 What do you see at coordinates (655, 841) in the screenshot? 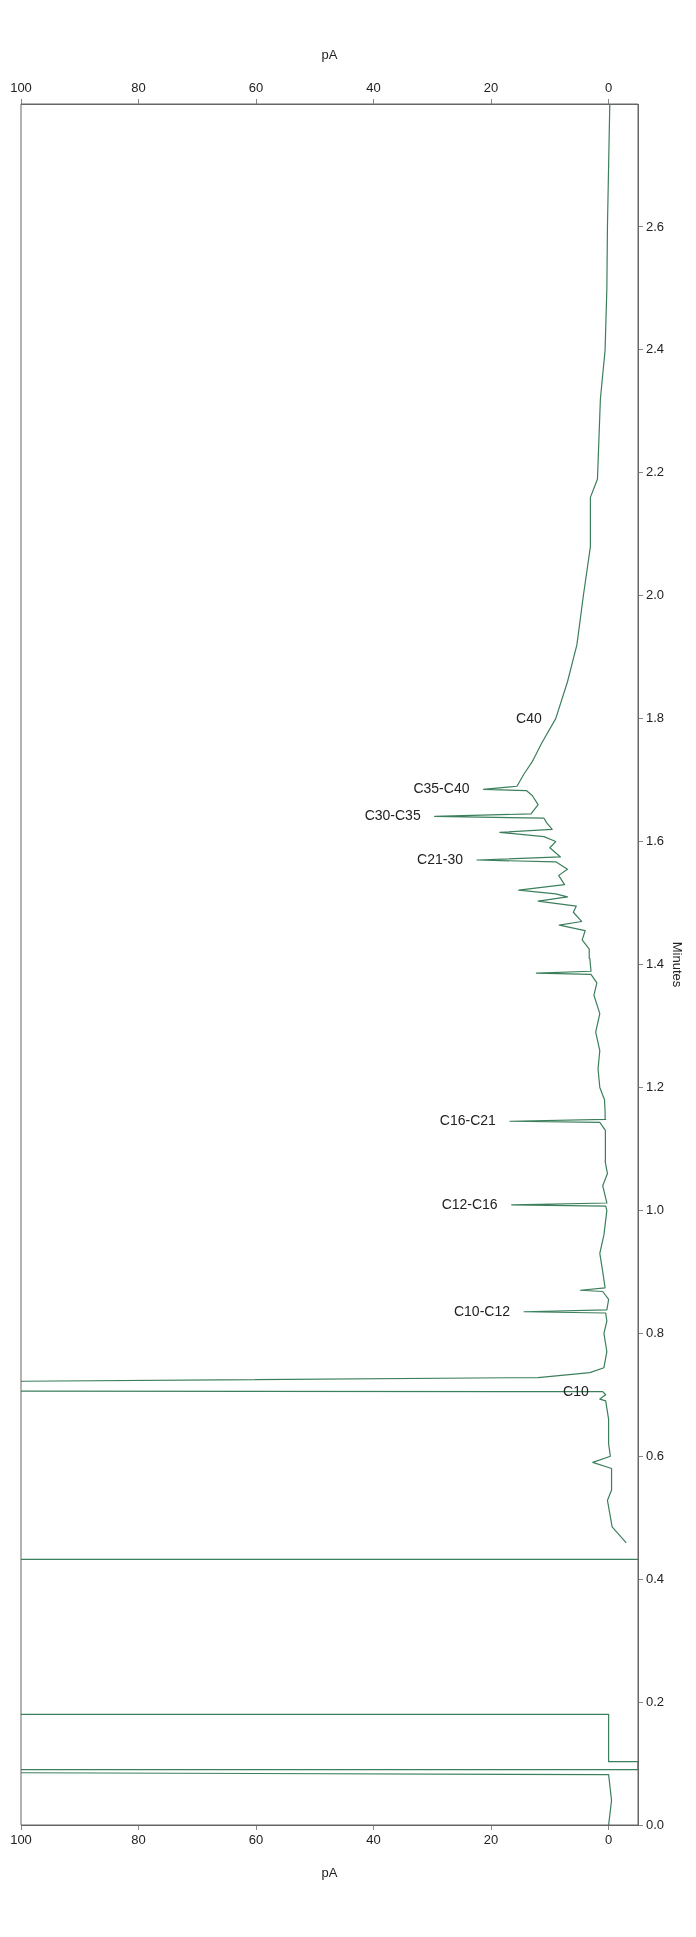
I see `y-tick-label: 1.6` at bounding box center [655, 841].